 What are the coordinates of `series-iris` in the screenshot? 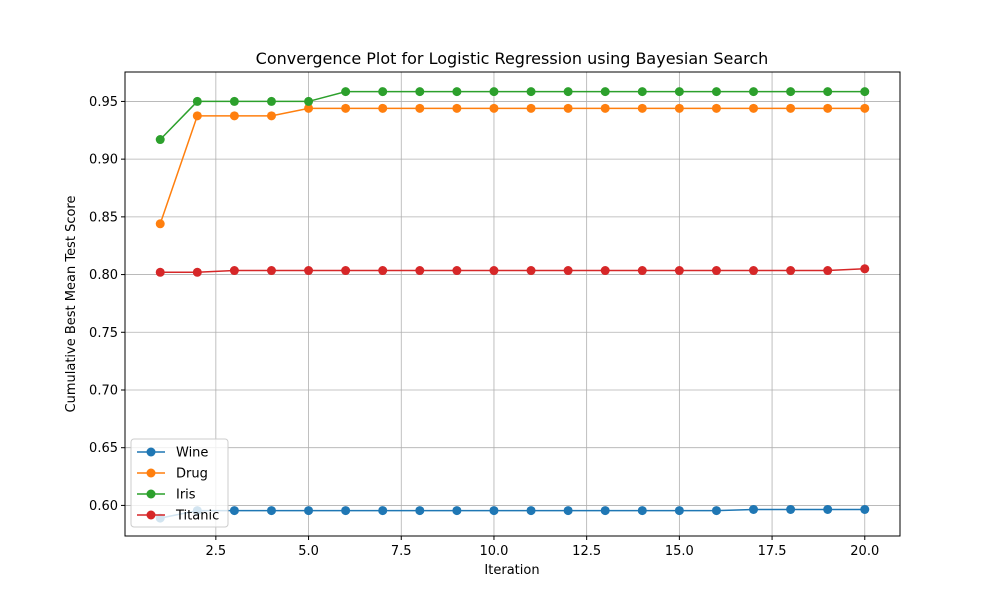 It's located at (512, 116).